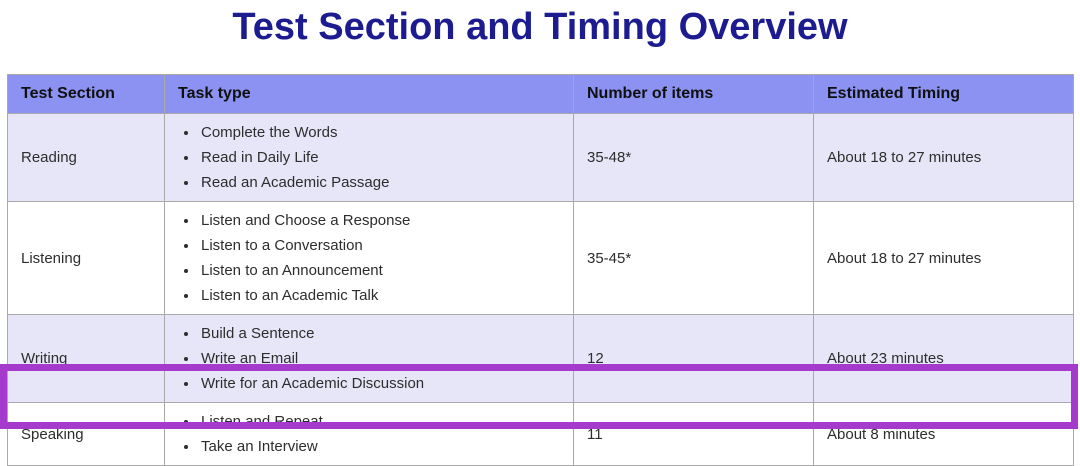 This screenshot has width=1080, height=466. Describe the element at coordinates (86, 434) in the screenshot. I see `test-section-cell: Speaking` at that location.